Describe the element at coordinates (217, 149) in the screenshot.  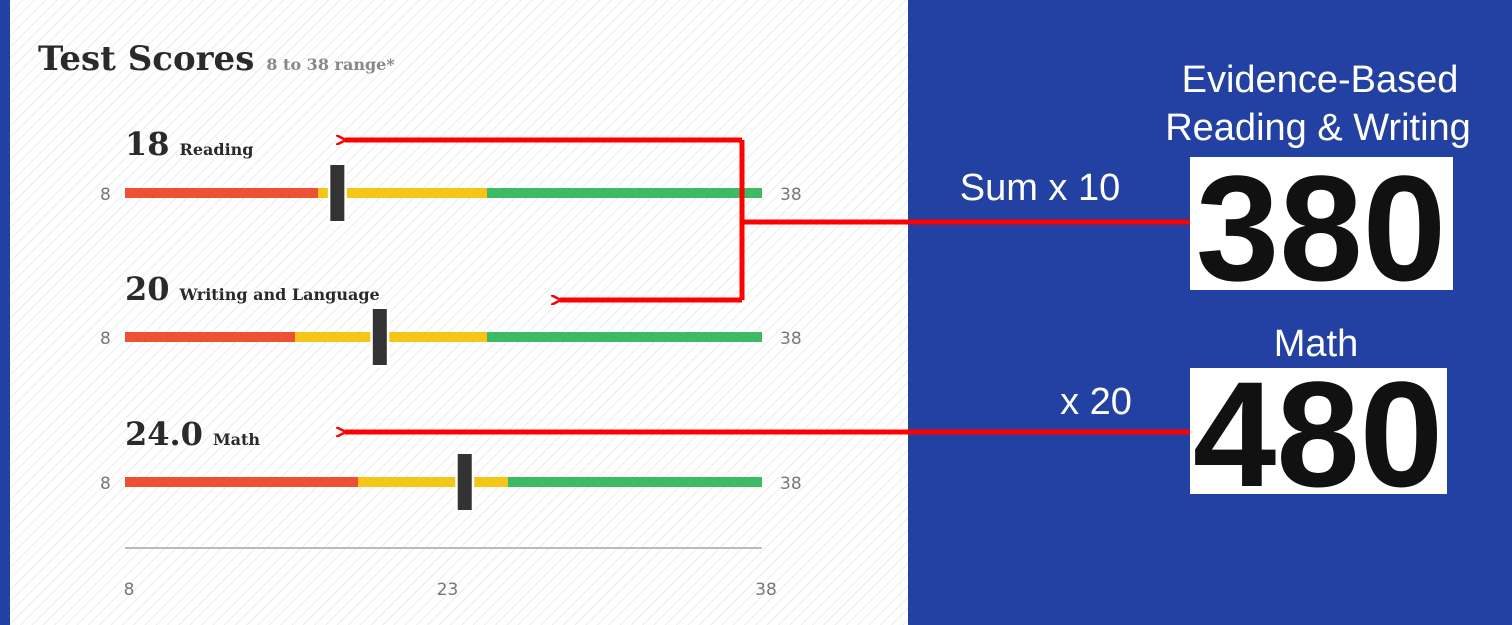
I see `subject-label: Reading` at that location.